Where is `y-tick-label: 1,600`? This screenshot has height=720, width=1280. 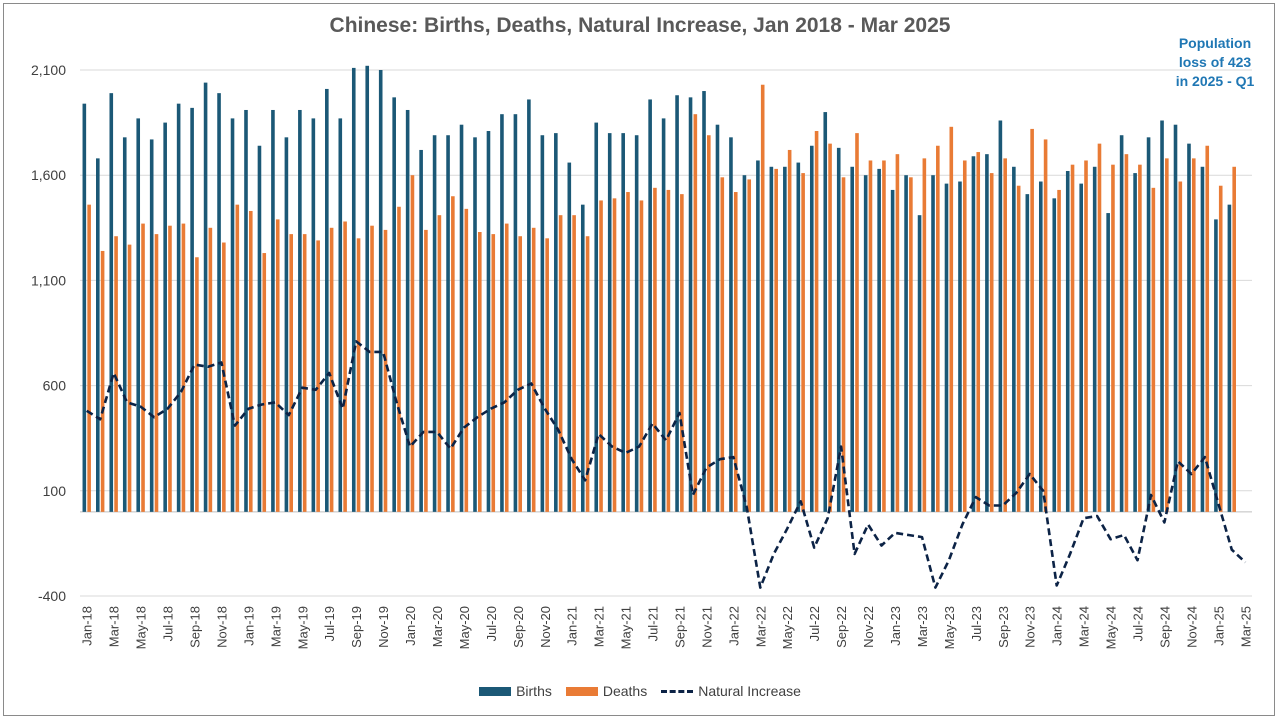 y-tick-label: 1,600 is located at coordinates (48, 175).